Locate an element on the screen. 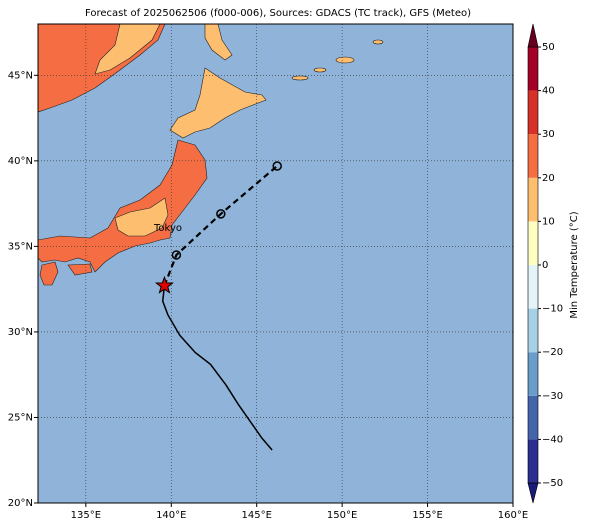  x-tick-label: 150°E is located at coordinates (342, 515).